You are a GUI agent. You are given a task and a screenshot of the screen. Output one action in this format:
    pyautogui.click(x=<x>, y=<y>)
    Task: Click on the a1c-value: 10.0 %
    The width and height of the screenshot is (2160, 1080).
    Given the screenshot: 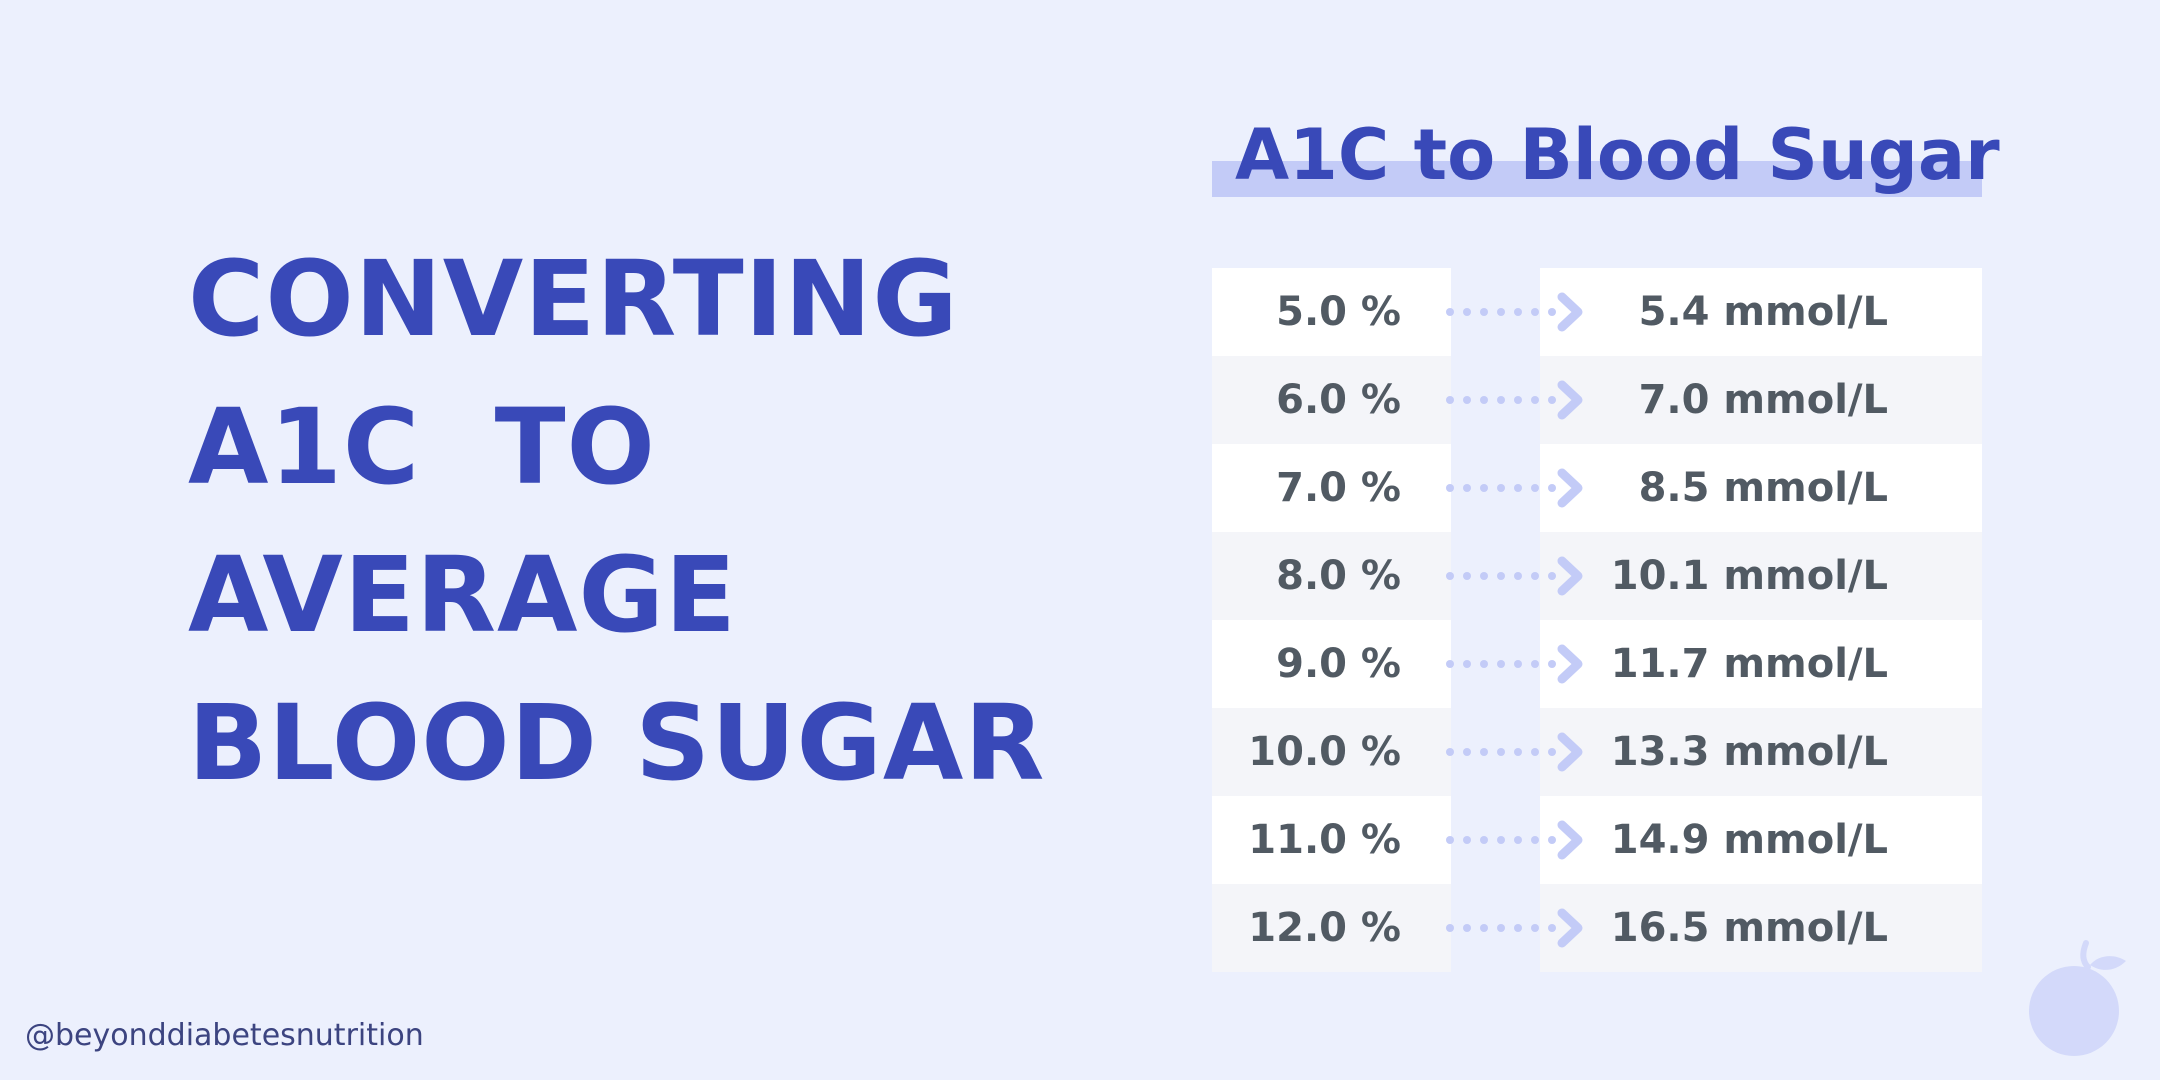 What is the action you would take?
    pyautogui.click(x=1331, y=752)
    